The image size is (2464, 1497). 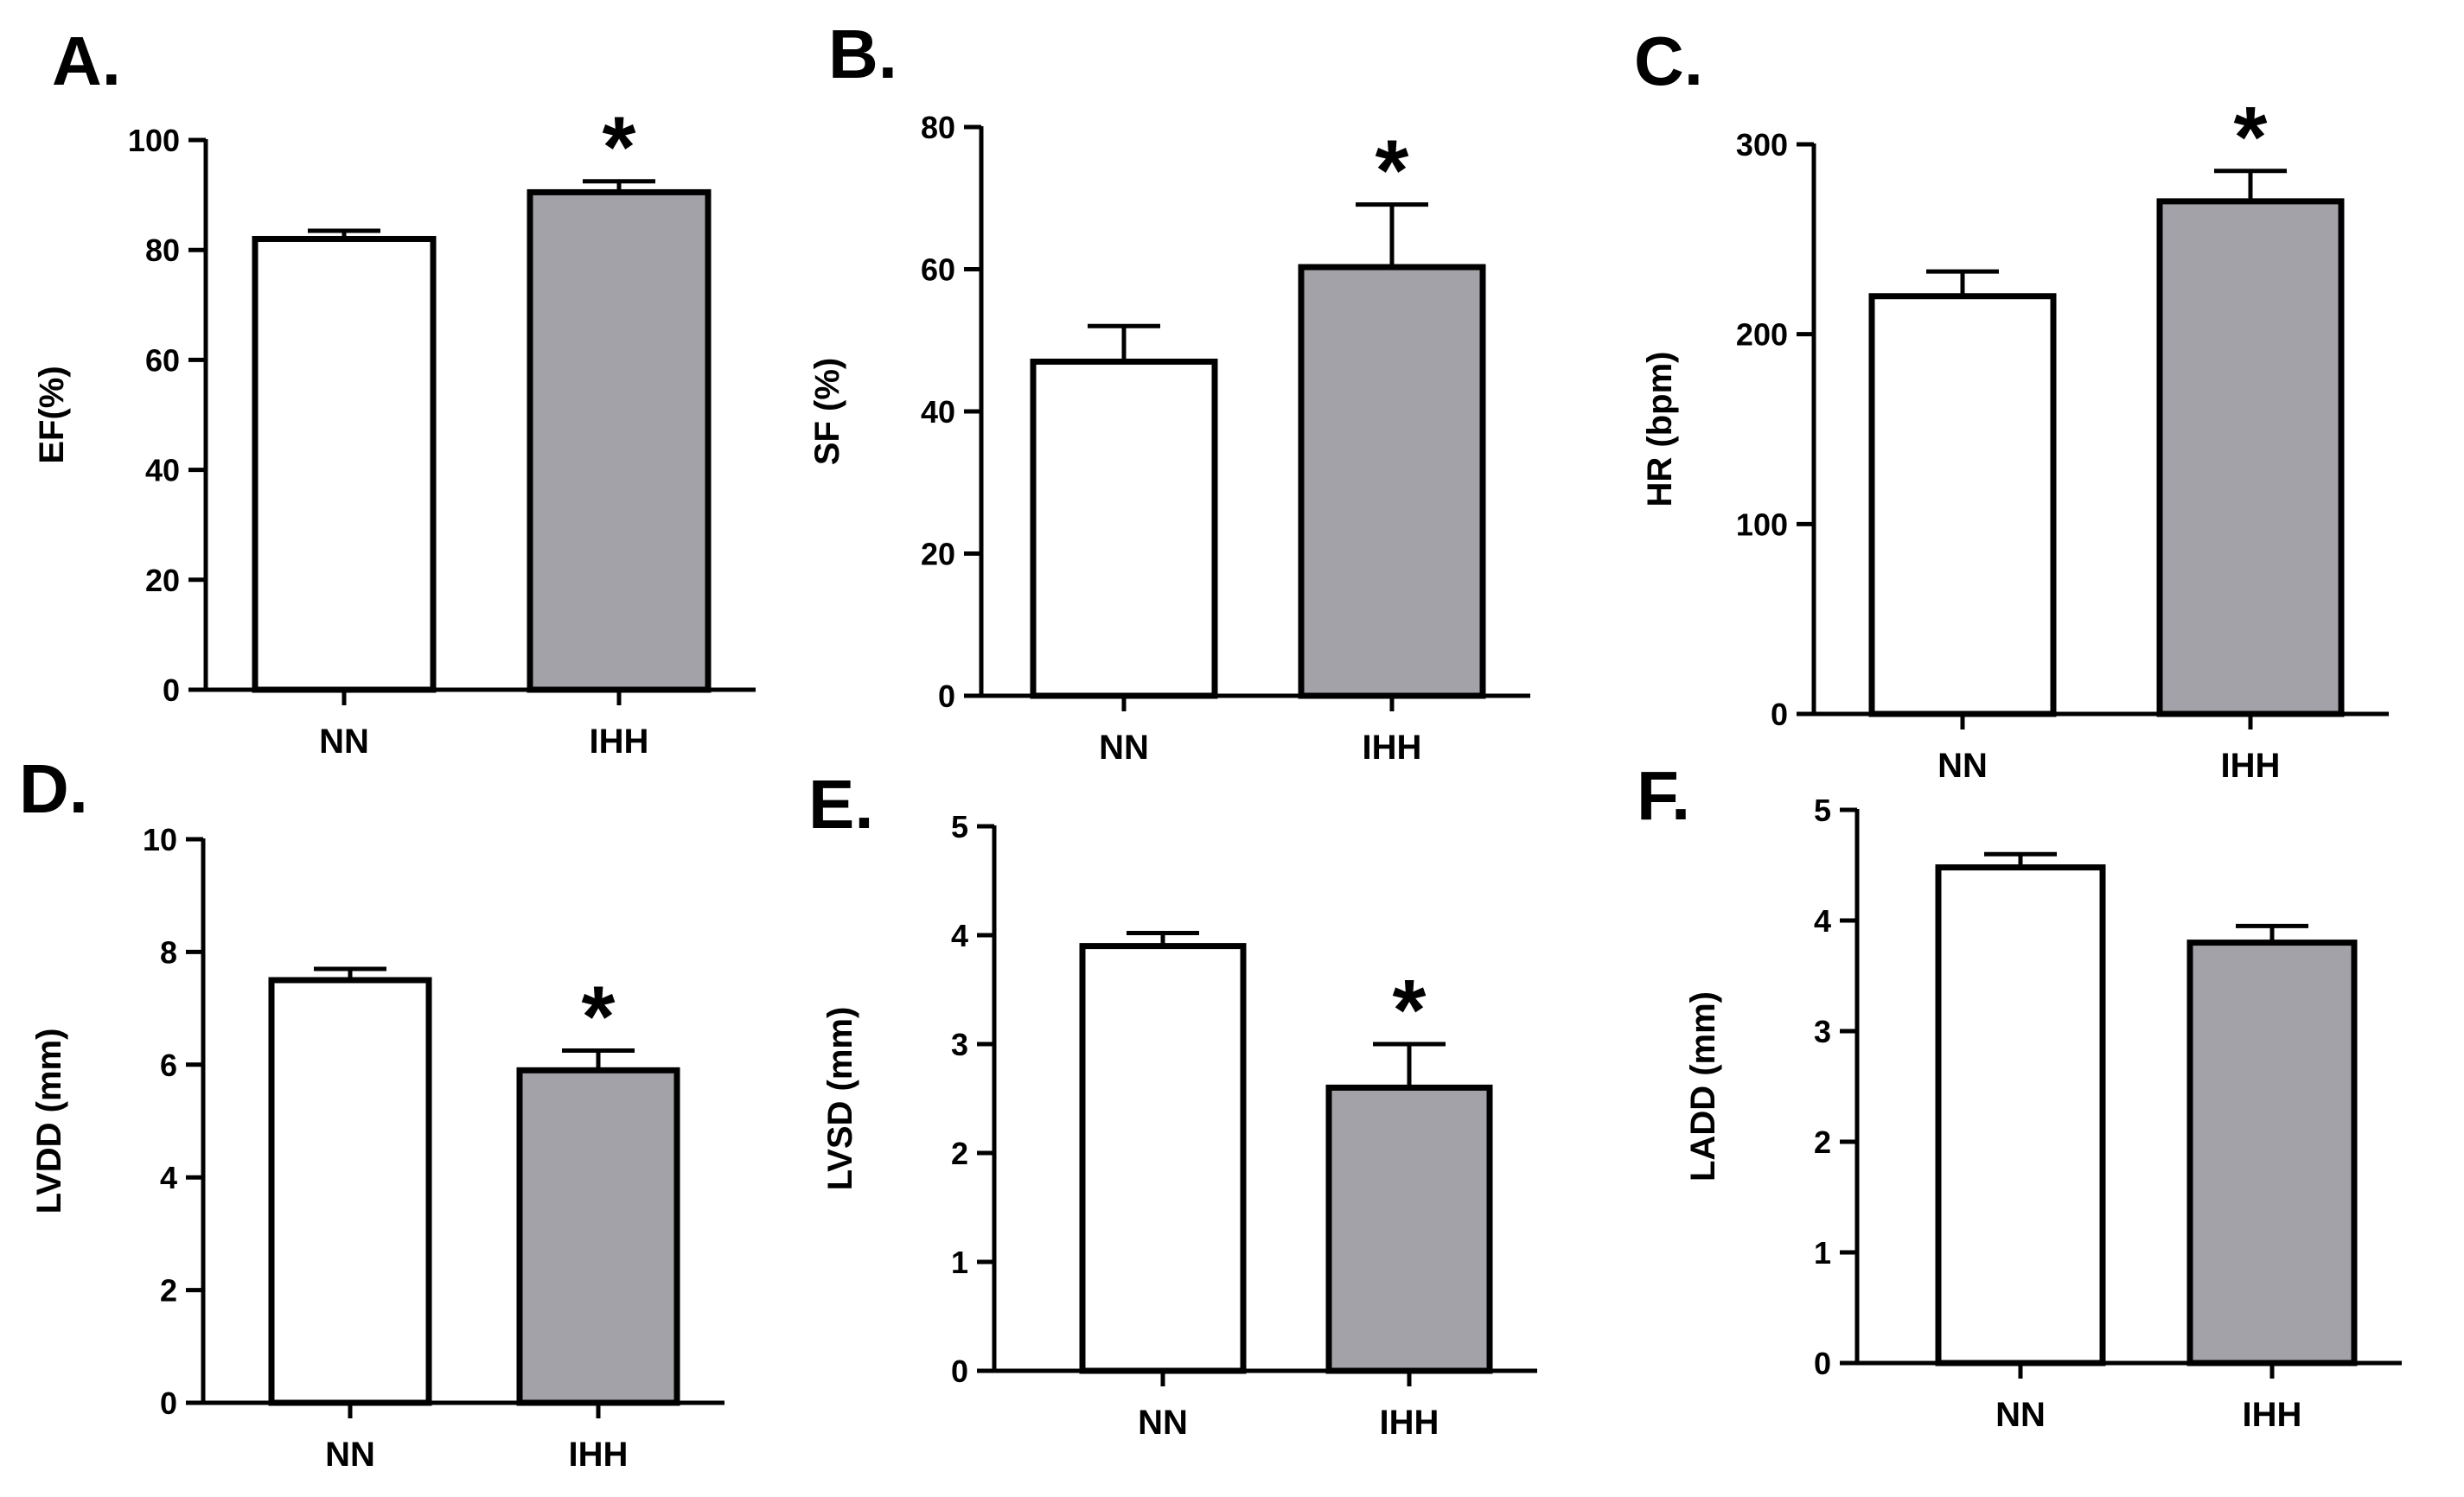 What do you see at coordinates (841, 804) in the screenshot?
I see `panel-letter: E.` at bounding box center [841, 804].